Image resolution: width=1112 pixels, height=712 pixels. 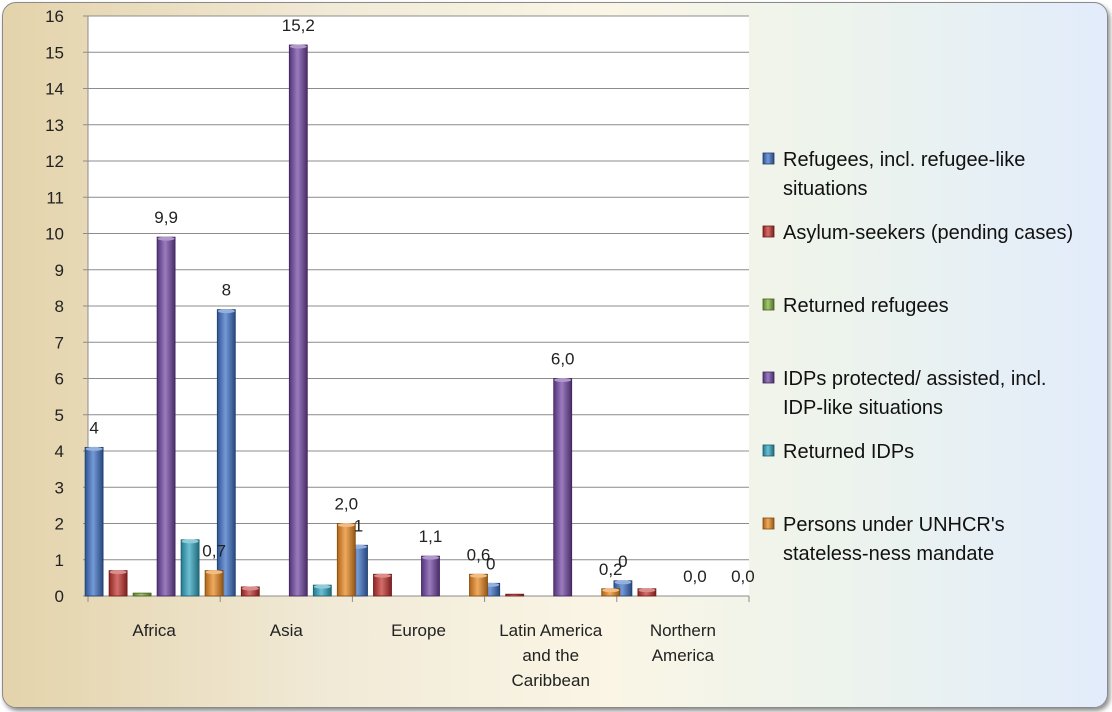 What do you see at coordinates (55, 197) in the screenshot?
I see `y-tick-label: 11` at bounding box center [55, 197].